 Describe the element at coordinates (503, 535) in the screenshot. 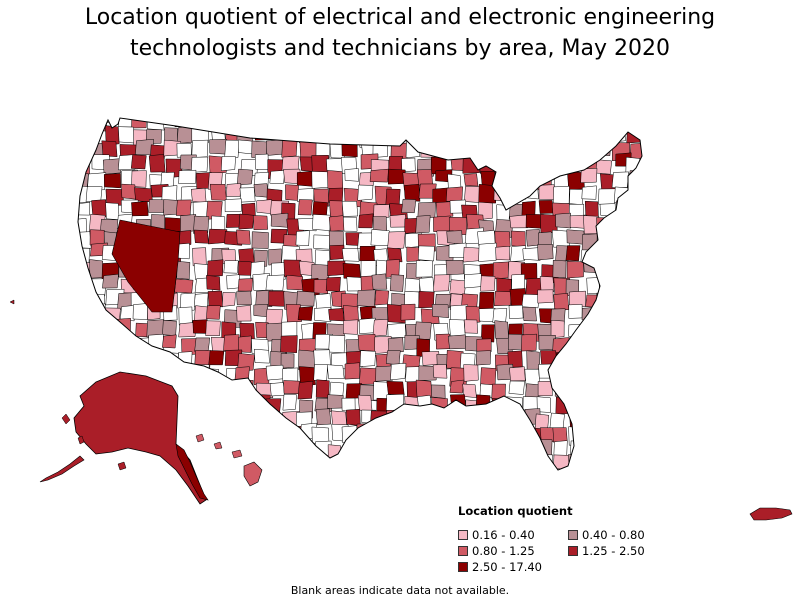

I see `legend-label: 0.16 - 0.40` at that location.